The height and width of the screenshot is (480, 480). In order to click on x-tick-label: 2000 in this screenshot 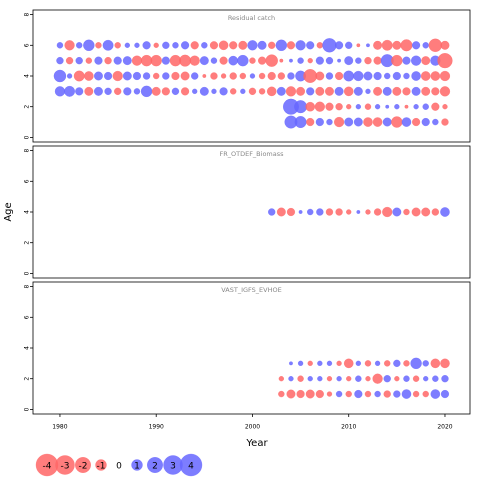, I will do `click(252, 427)`.